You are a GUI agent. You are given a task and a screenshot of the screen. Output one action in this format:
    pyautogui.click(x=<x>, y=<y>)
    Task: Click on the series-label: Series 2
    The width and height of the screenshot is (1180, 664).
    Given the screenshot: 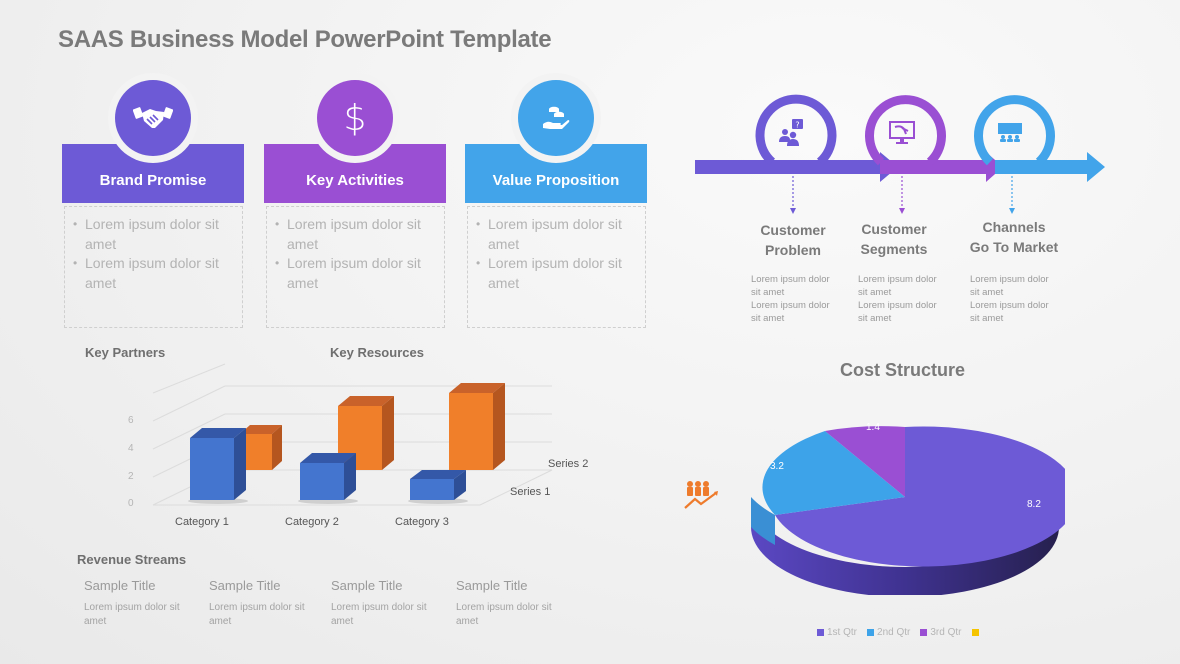 What is the action you would take?
    pyautogui.click(x=568, y=464)
    